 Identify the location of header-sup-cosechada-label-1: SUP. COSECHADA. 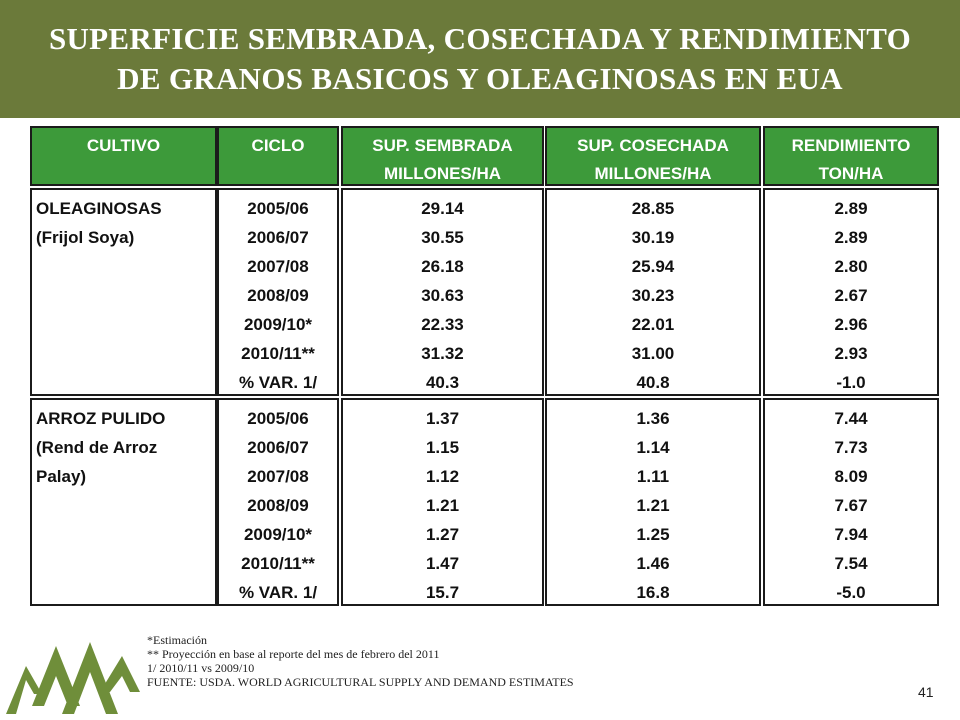
(653, 145).